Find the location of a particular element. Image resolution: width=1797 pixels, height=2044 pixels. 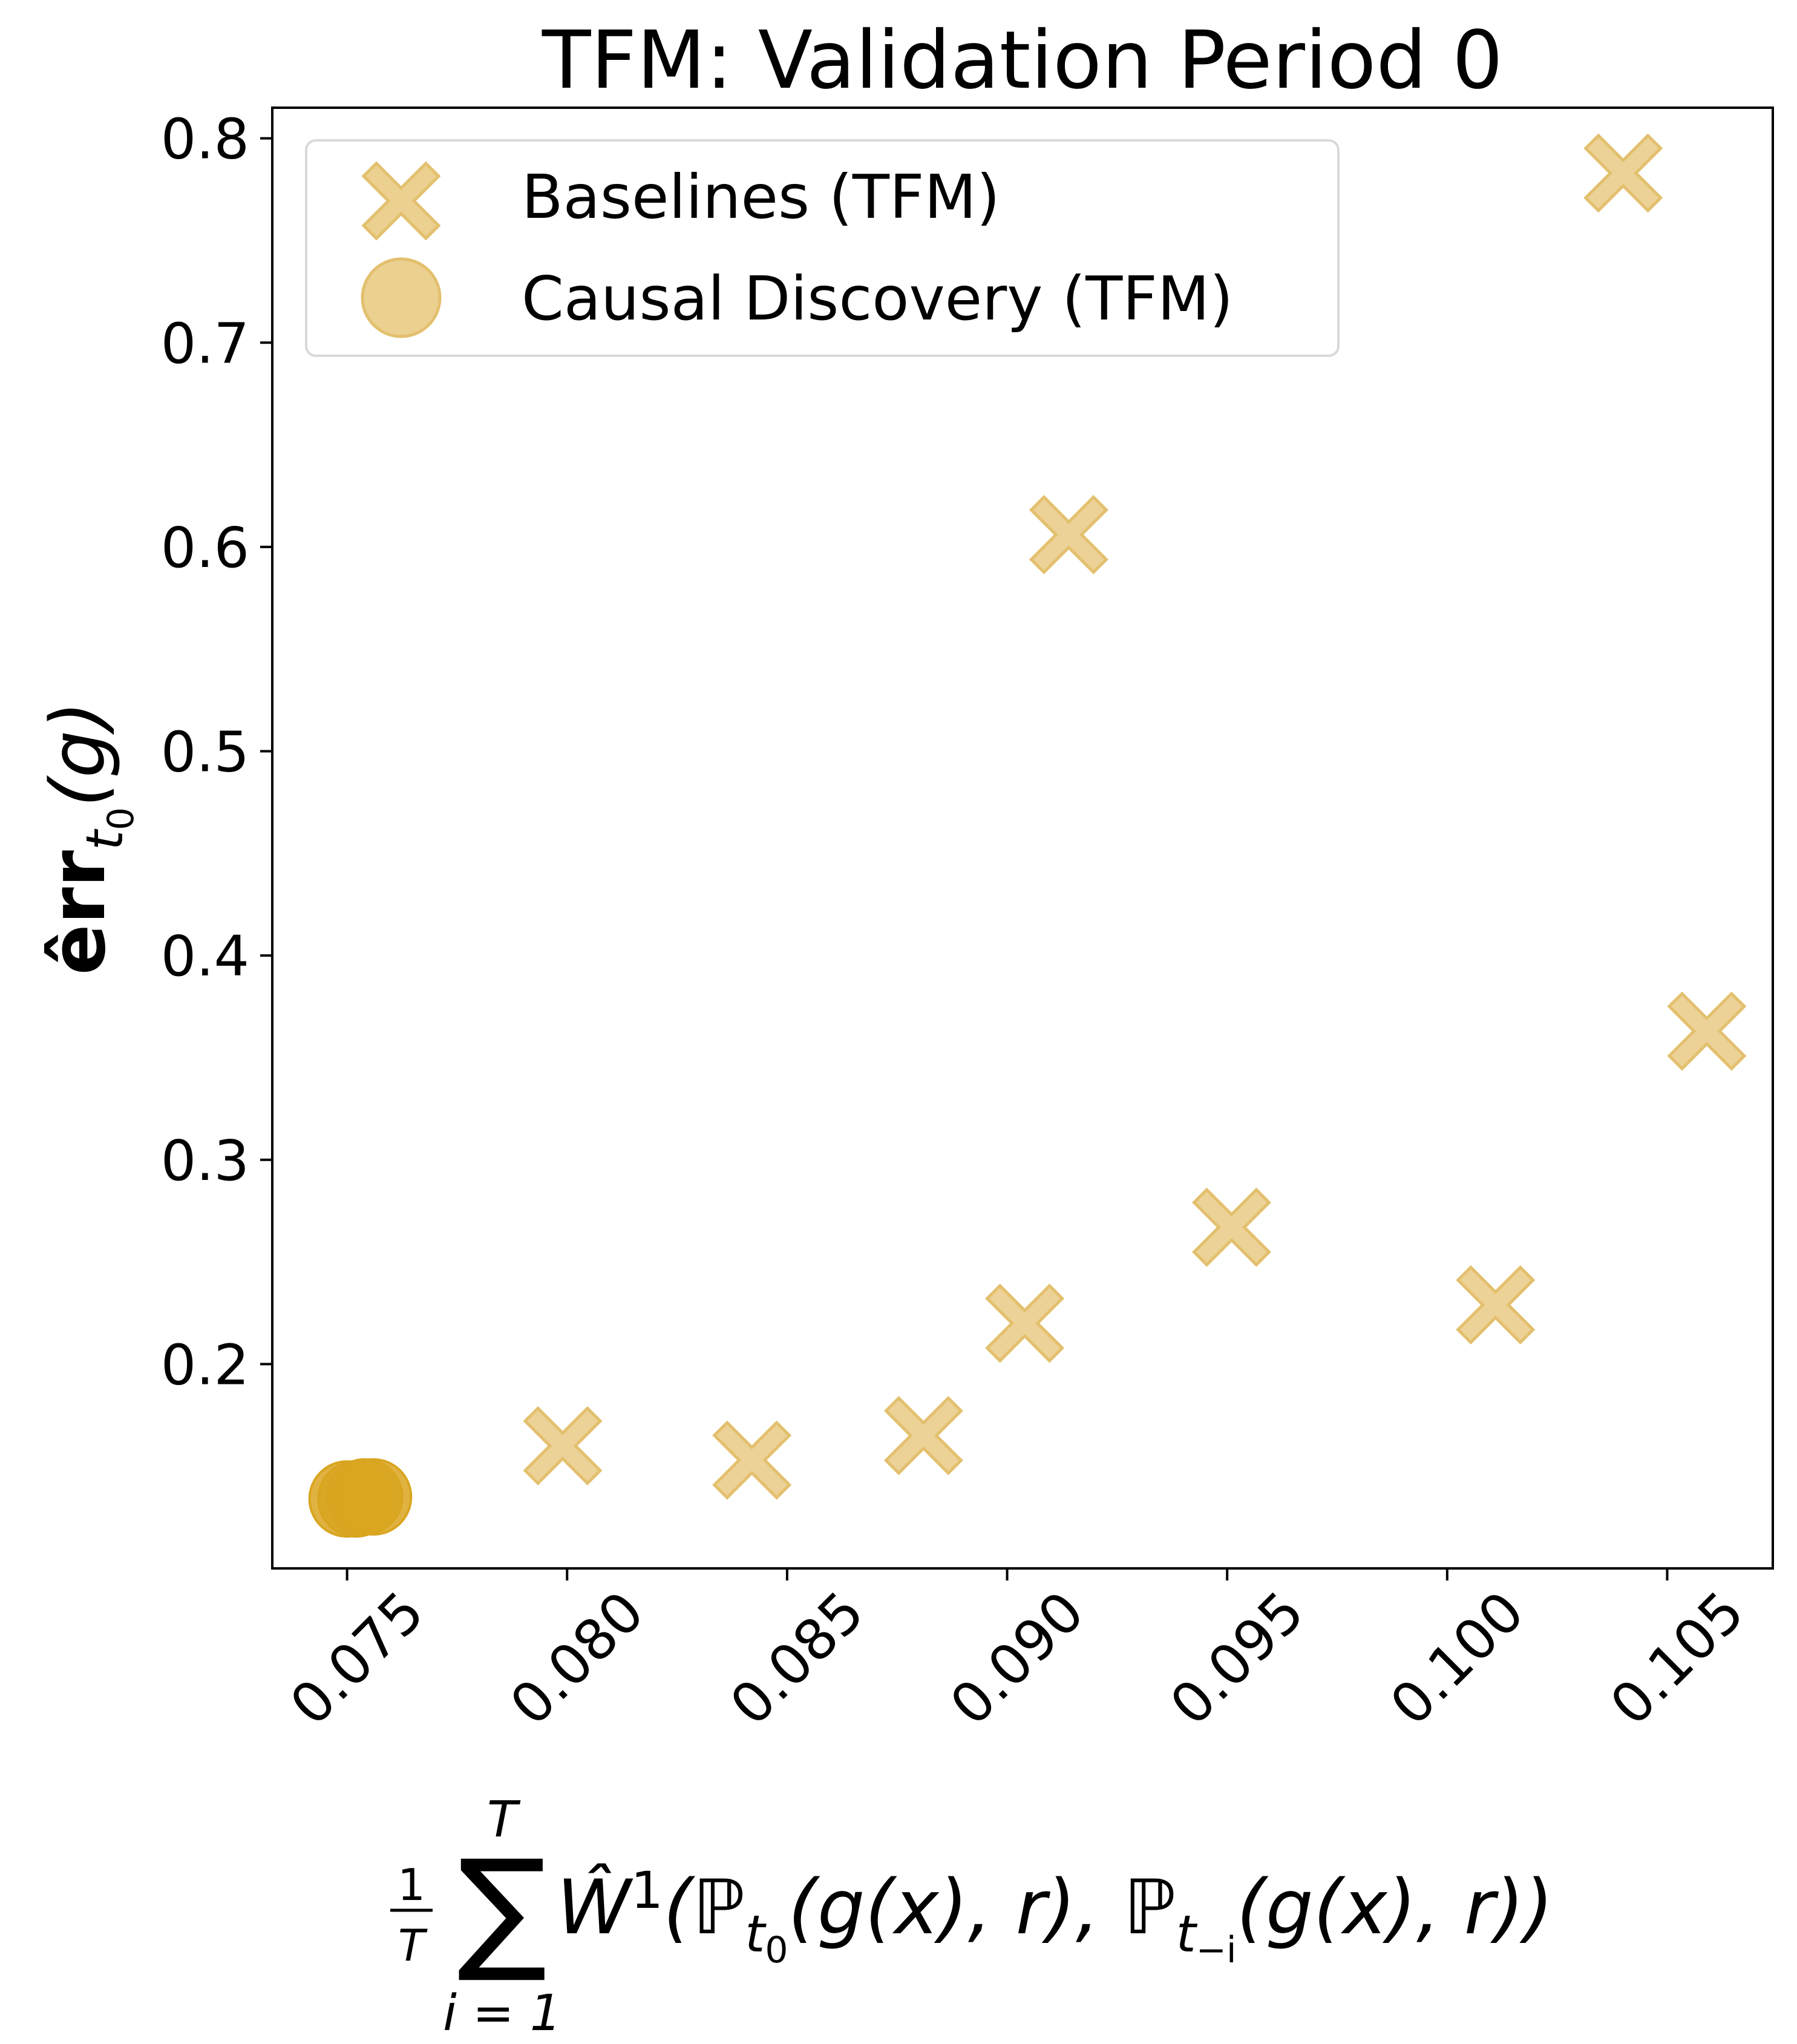

legend-x-marker is located at coordinates (401, 201).